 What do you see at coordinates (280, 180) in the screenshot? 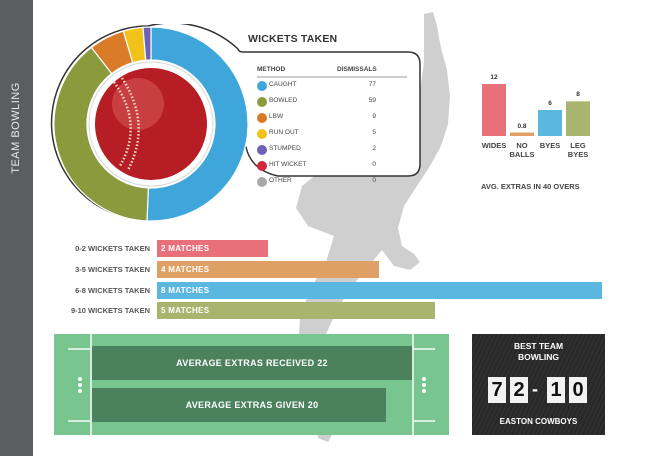
I see `method-label: OTHER` at bounding box center [280, 180].